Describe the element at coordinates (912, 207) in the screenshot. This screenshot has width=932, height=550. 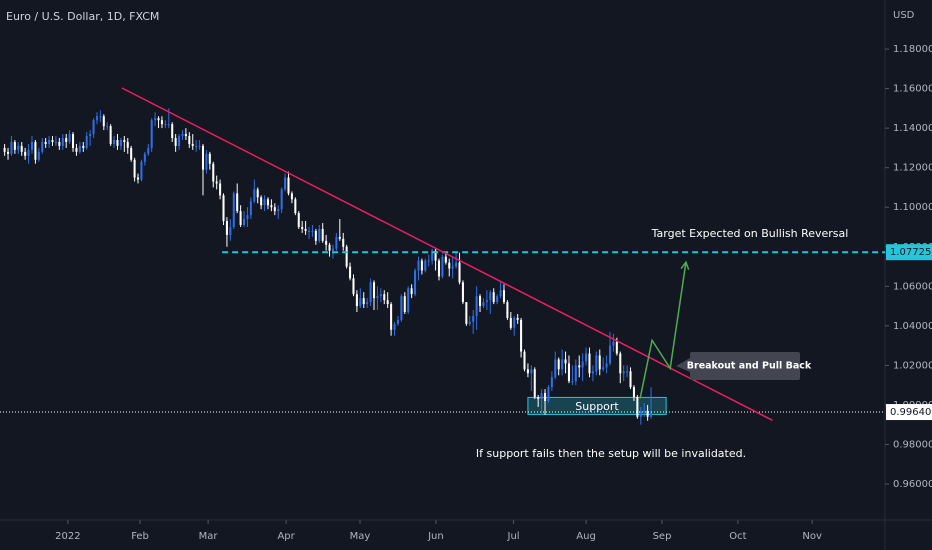
I see `y-tick-label: 1.10000` at that location.